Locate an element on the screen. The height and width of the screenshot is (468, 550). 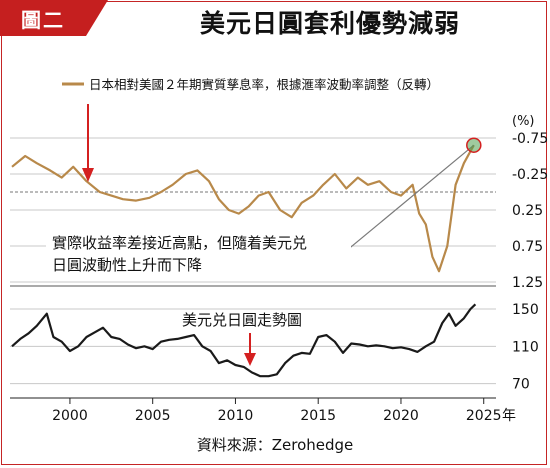
bottom-y-tick-label: 150 is located at coordinates (525, 310).